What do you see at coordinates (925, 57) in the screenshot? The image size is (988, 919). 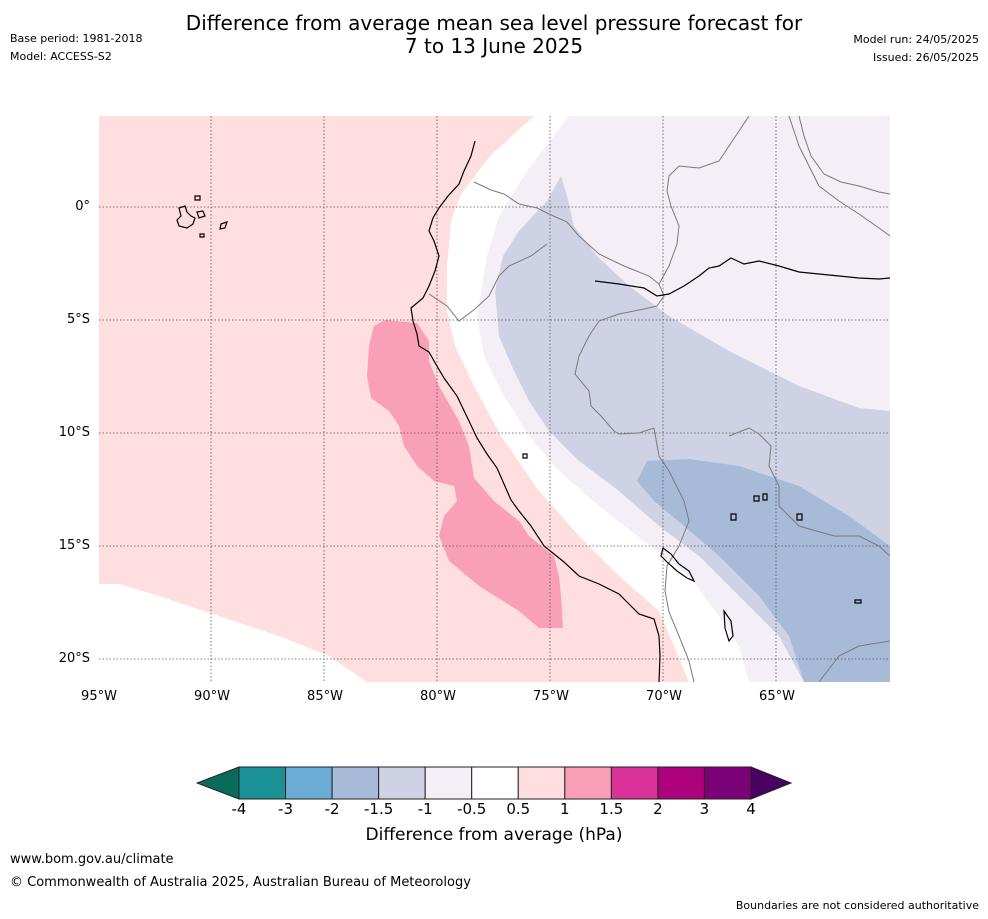 I see `issued-date: Issued: 26/05/2025` at bounding box center [925, 57].